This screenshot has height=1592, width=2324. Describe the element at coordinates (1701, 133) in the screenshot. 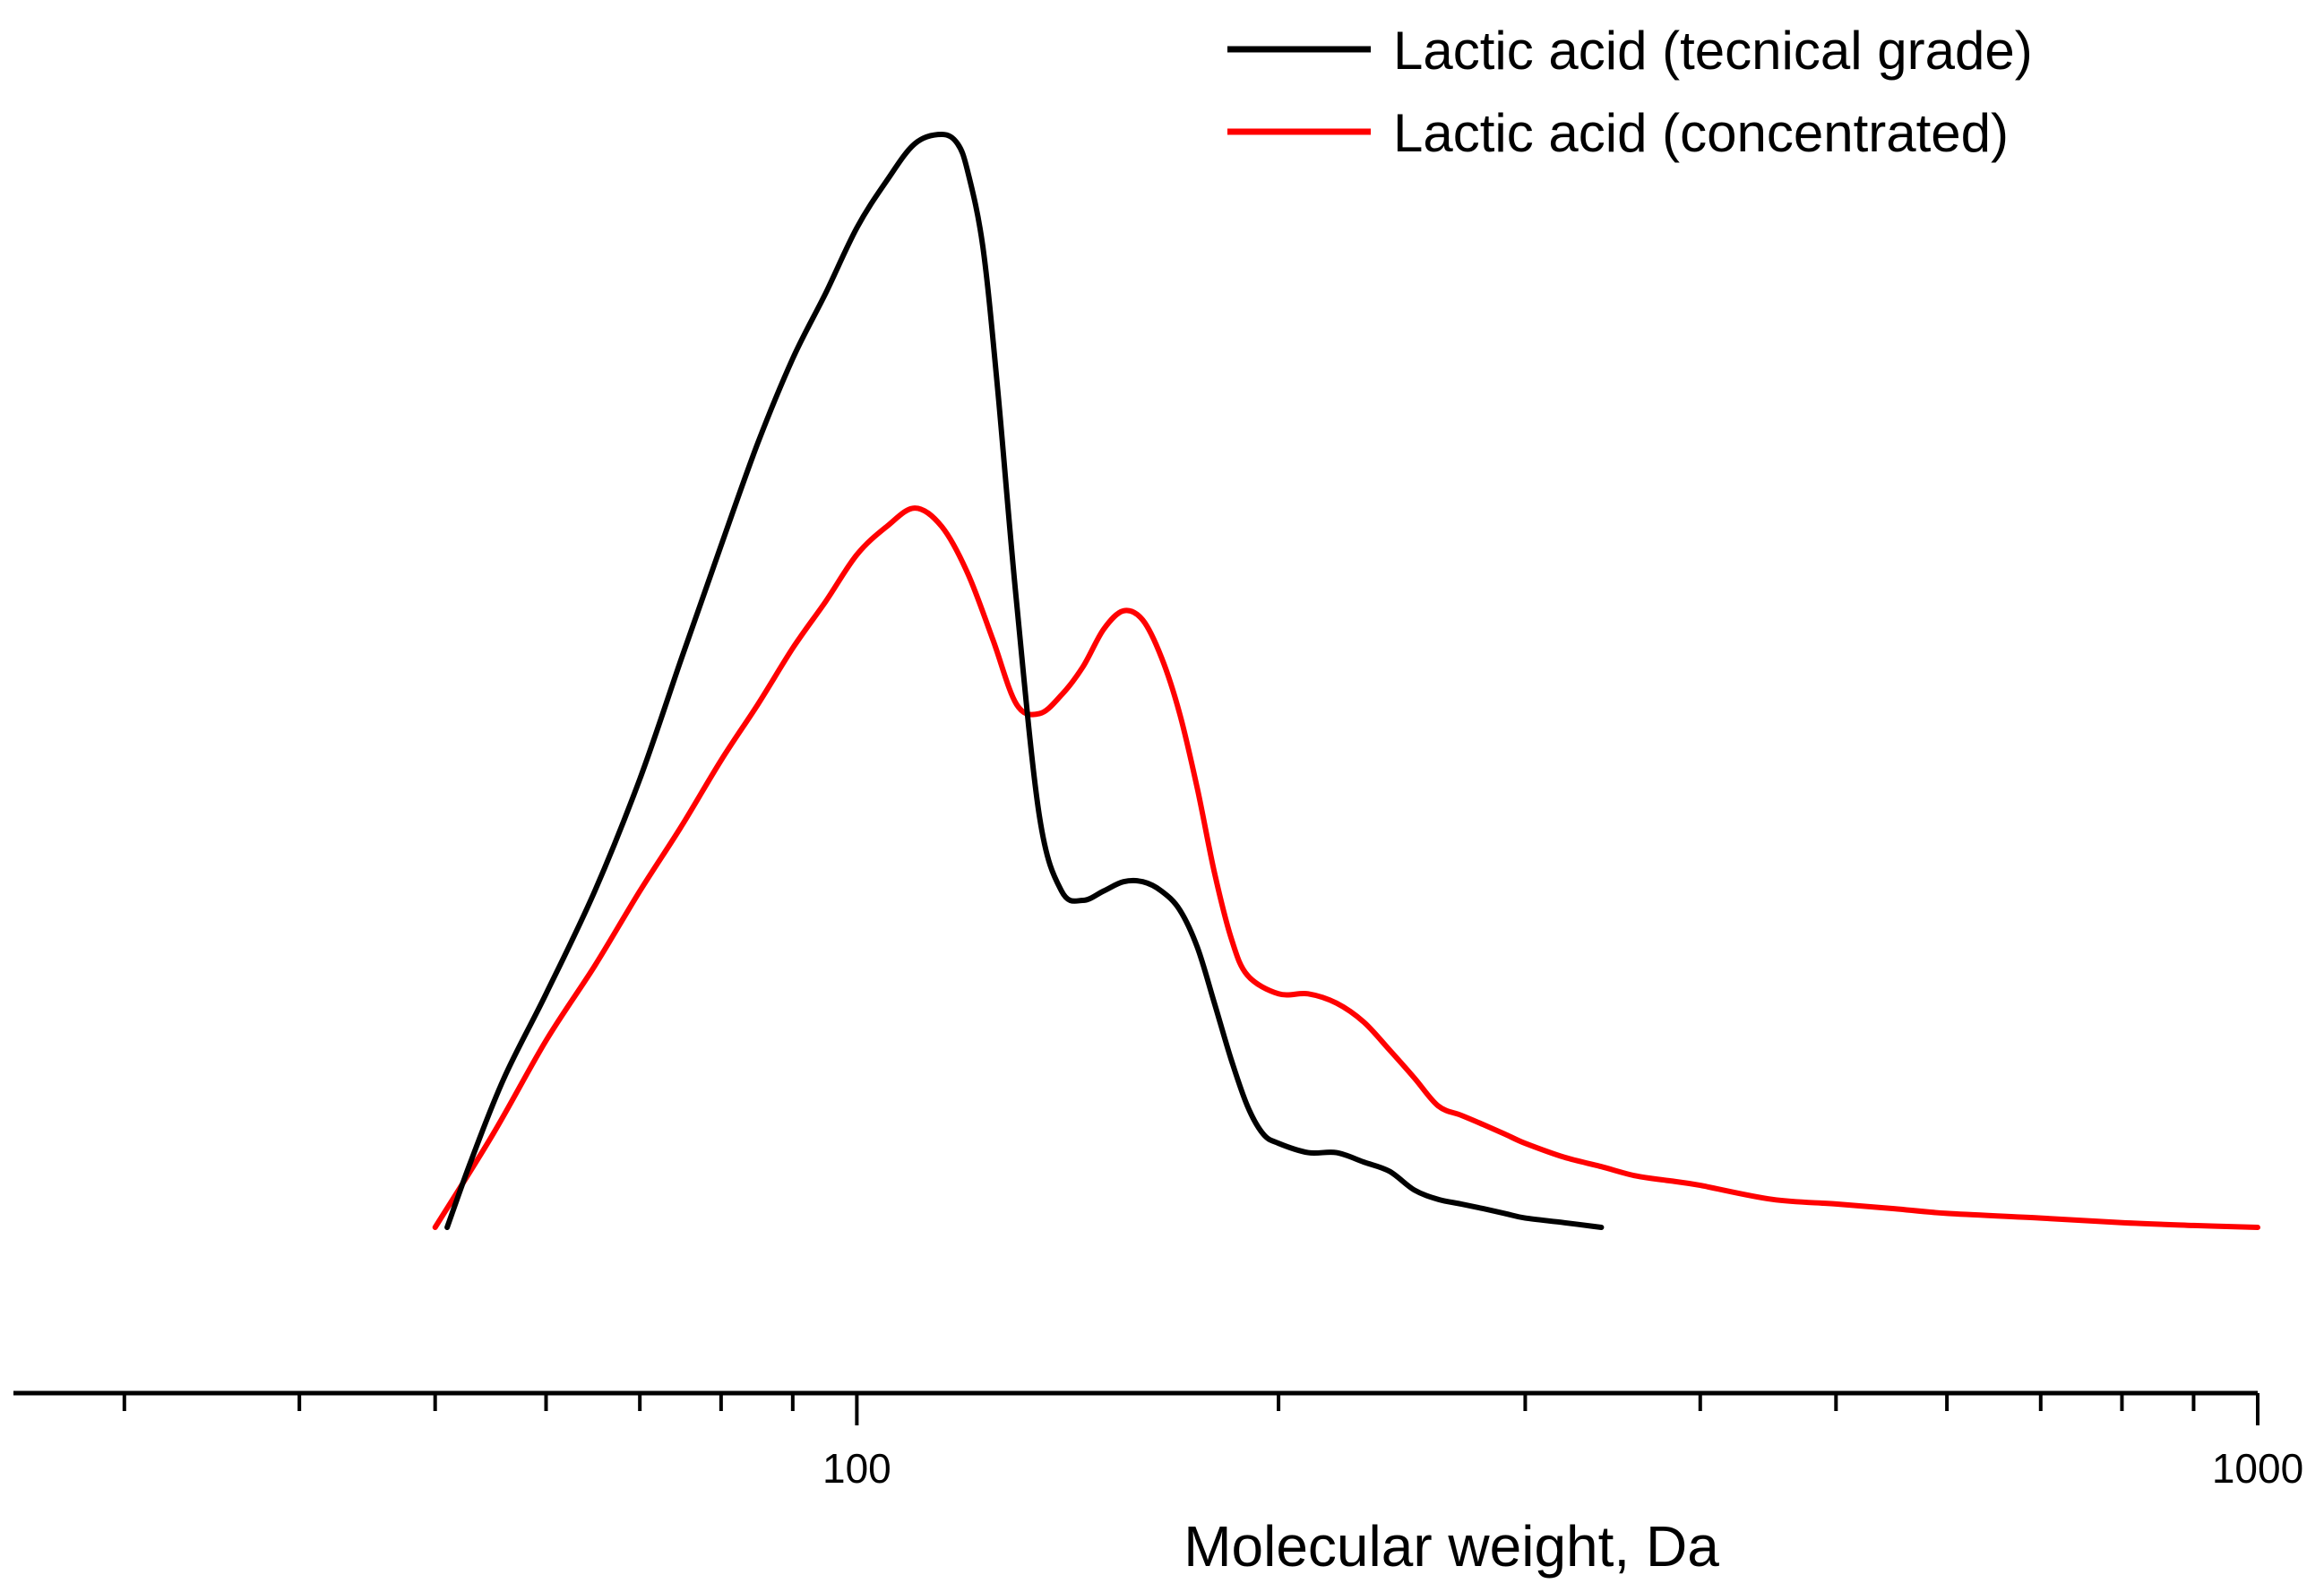

I see `legend-label: Lactic acid (concentrated)` at that location.